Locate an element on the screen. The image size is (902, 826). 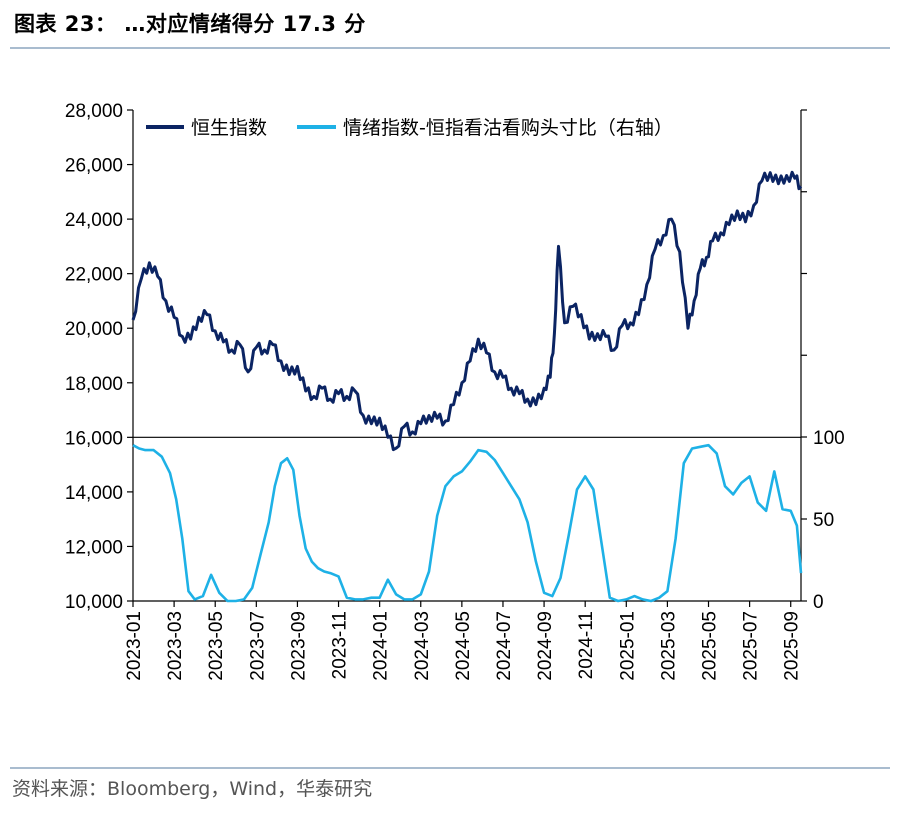
x-tick-label: 2025-05 is located at coordinates (710, 646).